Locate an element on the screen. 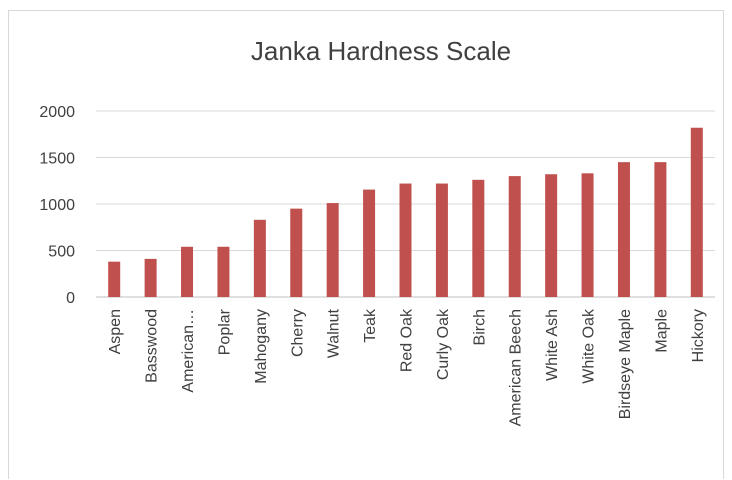 The width and height of the screenshot is (732, 480). x-category-label: Mahogany is located at coordinates (261, 346).